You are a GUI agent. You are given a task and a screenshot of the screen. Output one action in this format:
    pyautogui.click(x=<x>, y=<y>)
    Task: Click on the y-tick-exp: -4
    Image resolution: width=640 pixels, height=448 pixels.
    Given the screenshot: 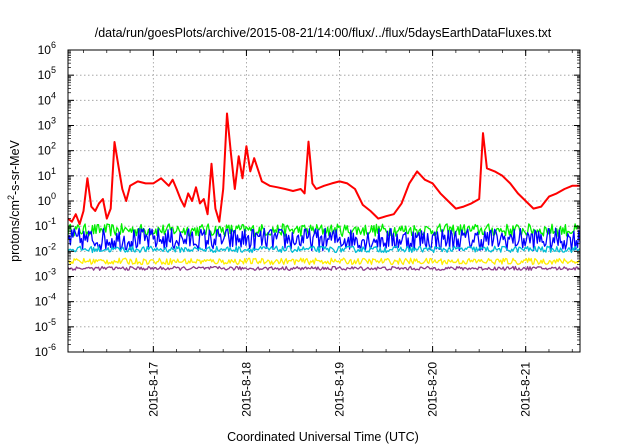 What is the action you would take?
    pyautogui.click(x=52, y=297)
    